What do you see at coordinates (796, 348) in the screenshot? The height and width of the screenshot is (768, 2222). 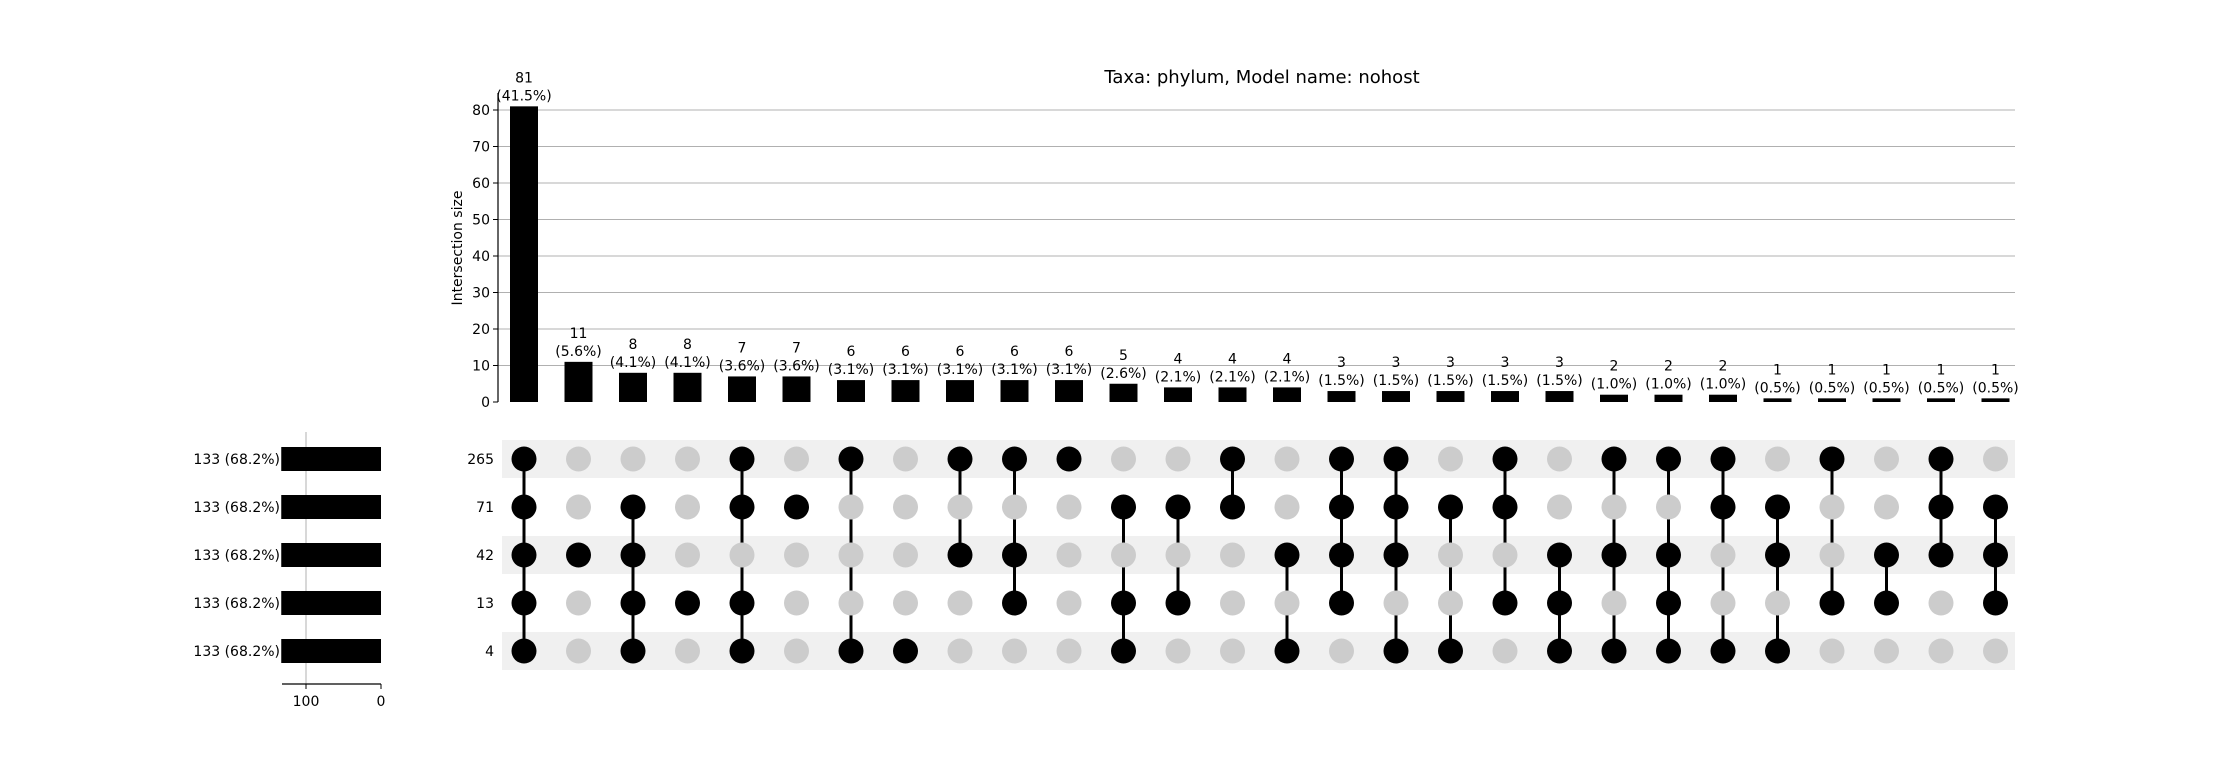 I see `bar-value-label: 7` at bounding box center [796, 348].